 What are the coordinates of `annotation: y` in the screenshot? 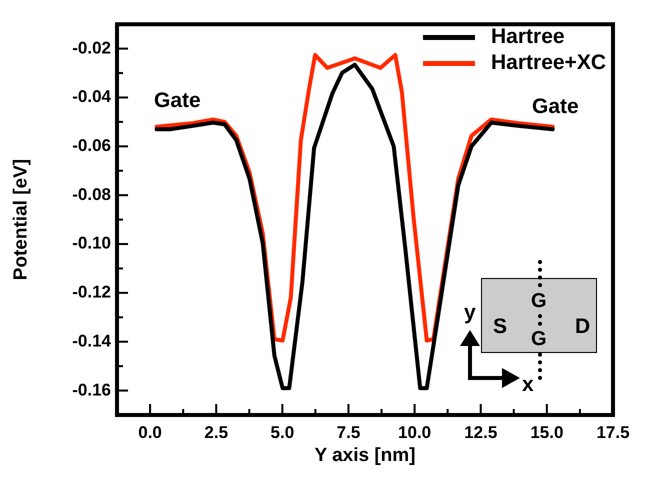 It's located at (470, 312).